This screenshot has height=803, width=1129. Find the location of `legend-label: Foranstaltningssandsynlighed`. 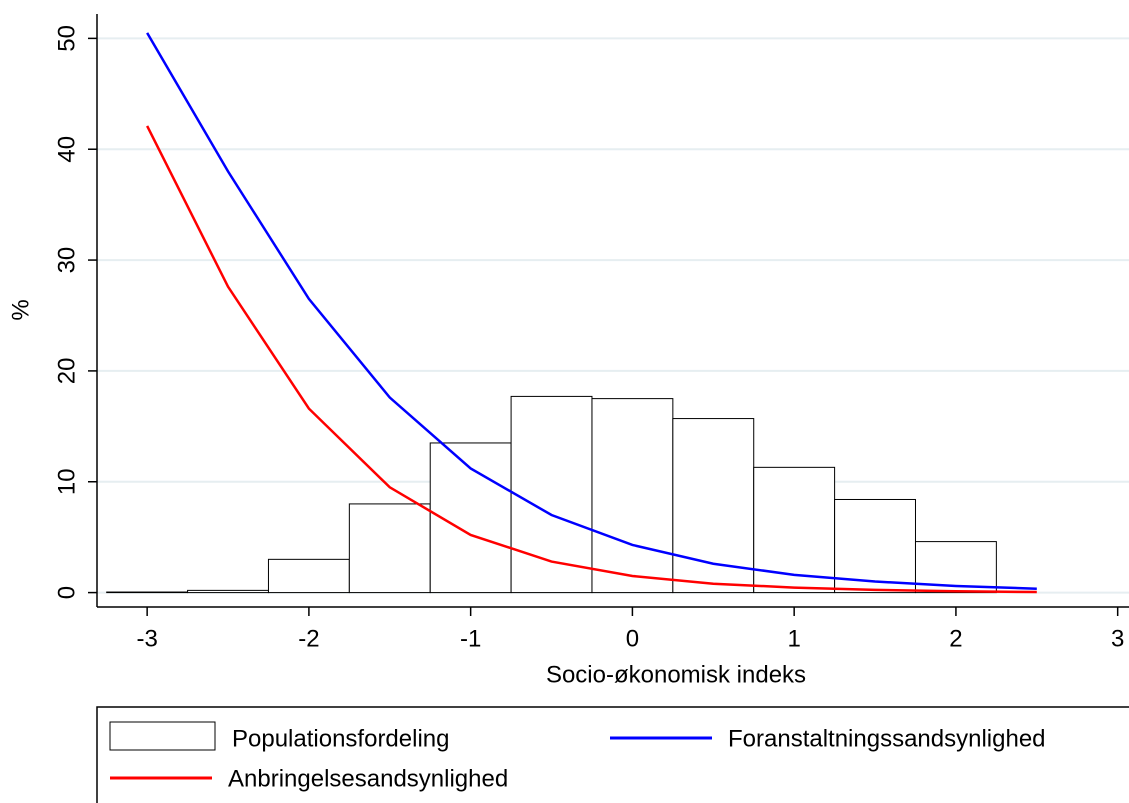

legend-label: Foranstaltningssandsynlighed is located at coordinates (887, 738).